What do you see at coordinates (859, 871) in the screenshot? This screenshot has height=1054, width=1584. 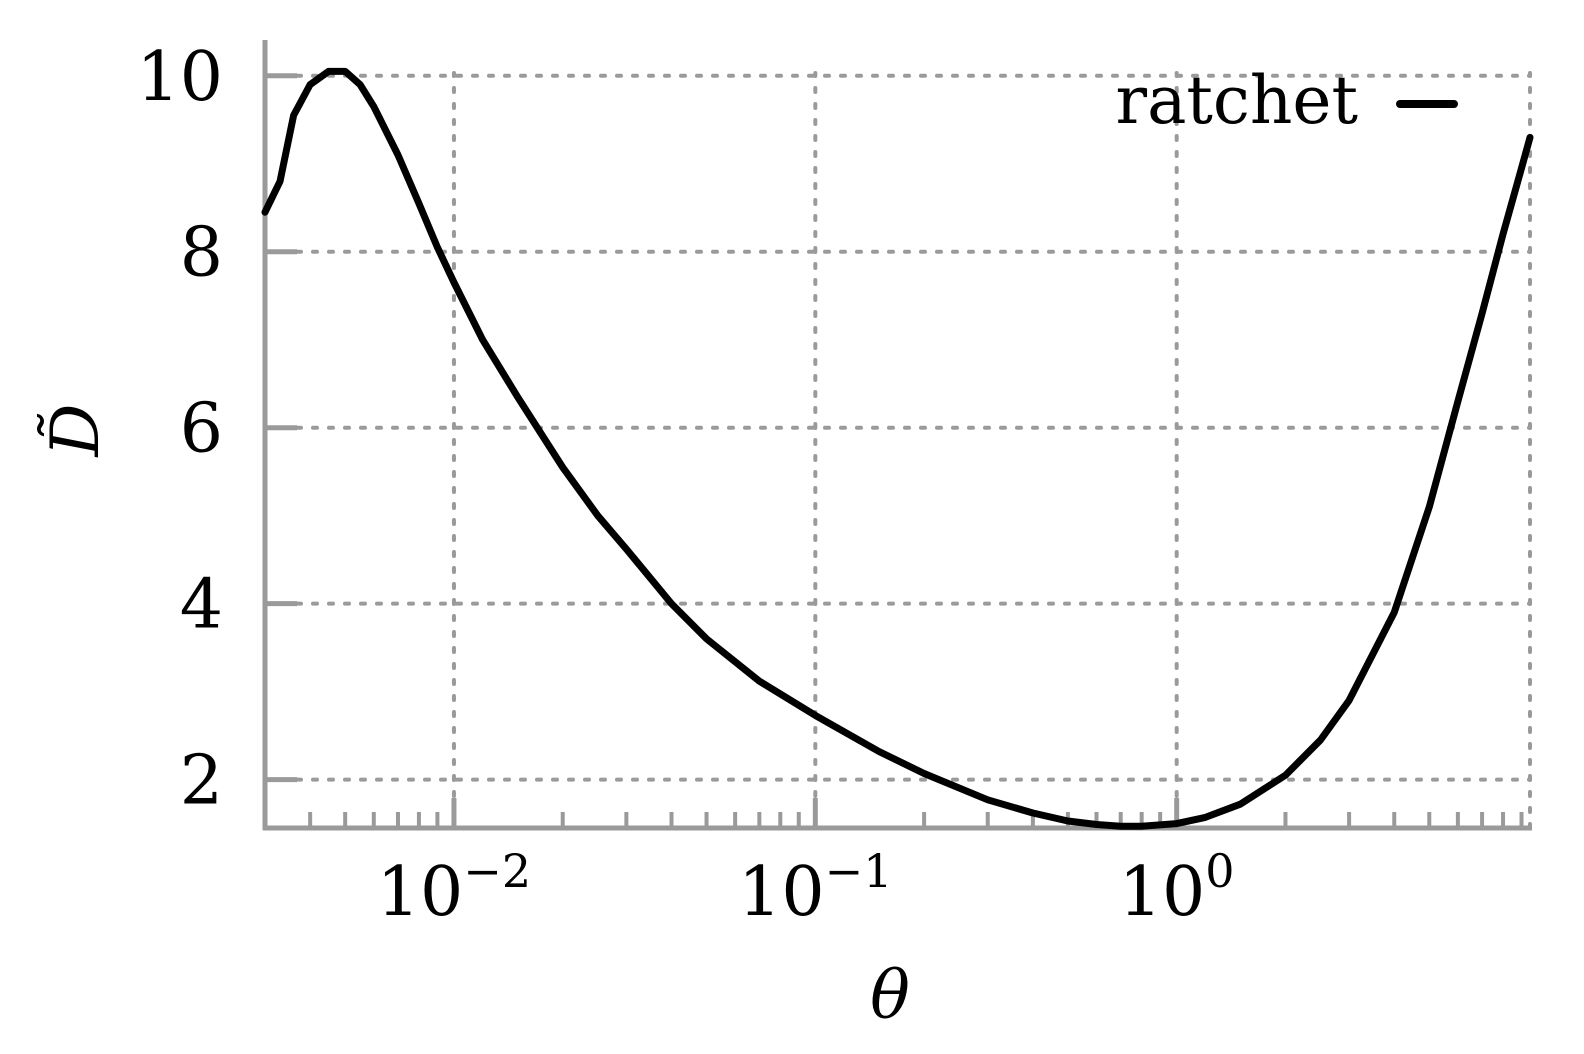 I see `x-tick-label-exponent: −1` at bounding box center [859, 871].